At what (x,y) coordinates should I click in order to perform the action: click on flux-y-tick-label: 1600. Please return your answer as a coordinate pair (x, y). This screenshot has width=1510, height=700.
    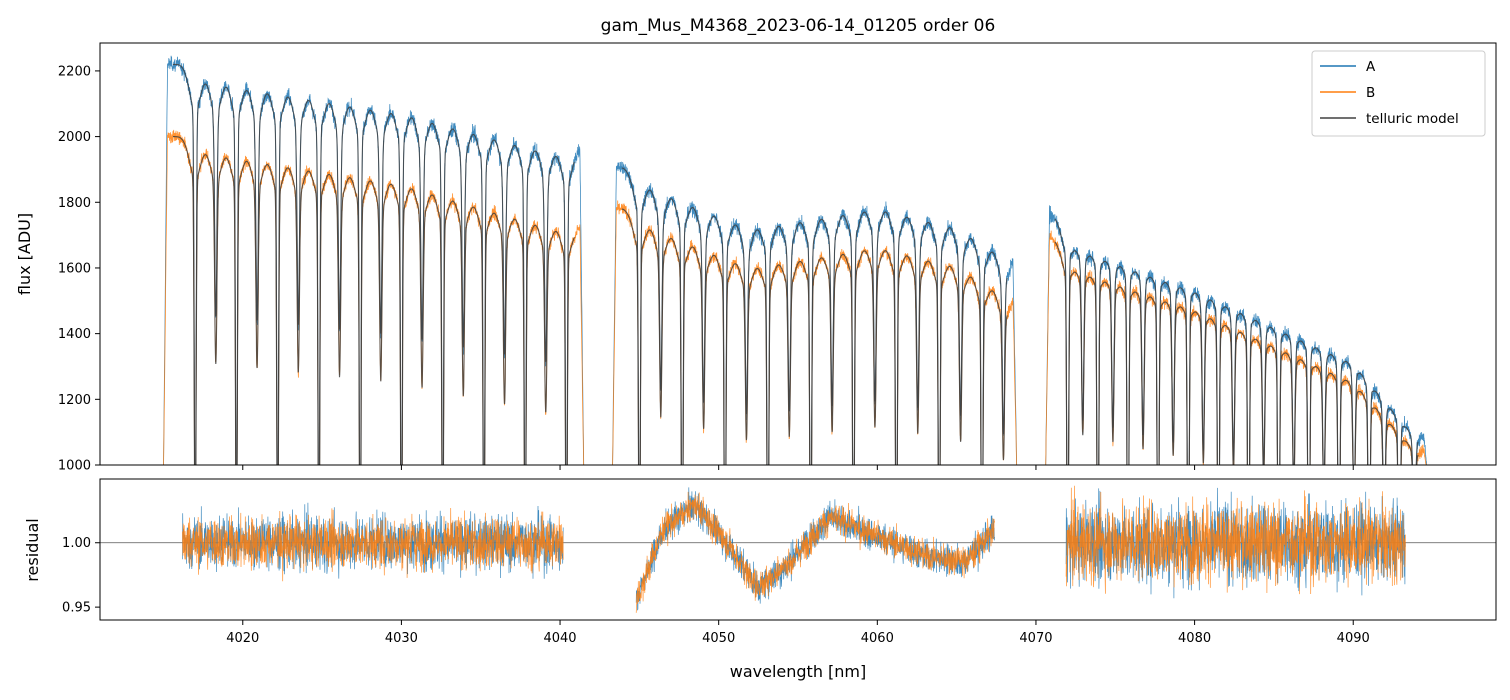
    Looking at the image, I should click on (74, 268).